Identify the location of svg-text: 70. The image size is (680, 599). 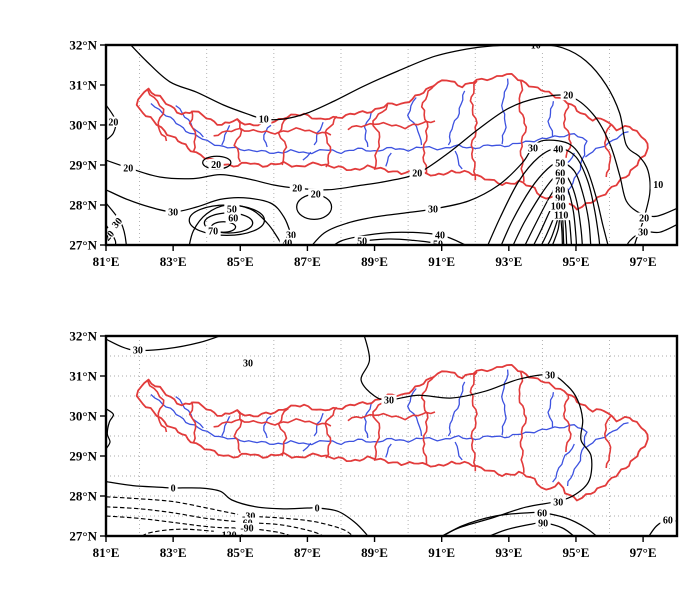
(213, 232).